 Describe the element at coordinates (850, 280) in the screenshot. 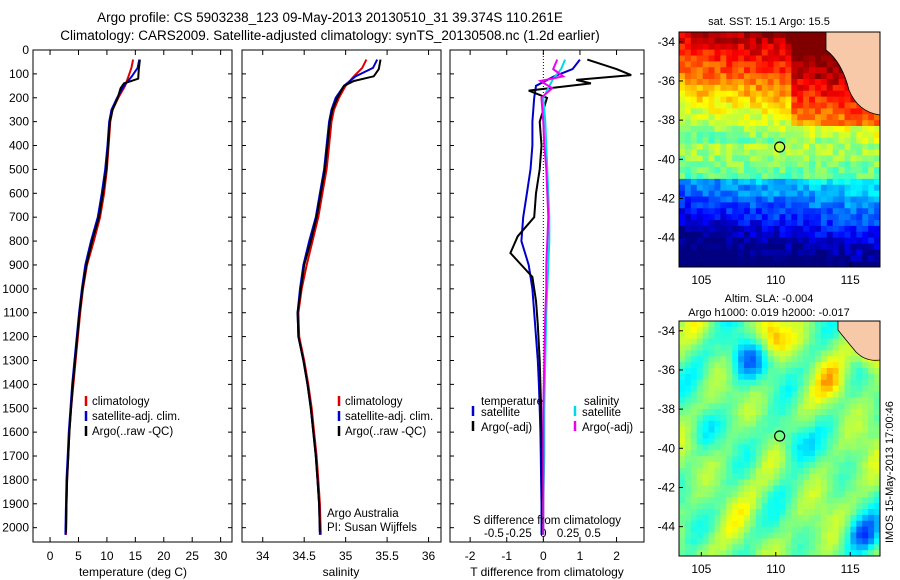

I see `lon-tick-label: 115` at that location.